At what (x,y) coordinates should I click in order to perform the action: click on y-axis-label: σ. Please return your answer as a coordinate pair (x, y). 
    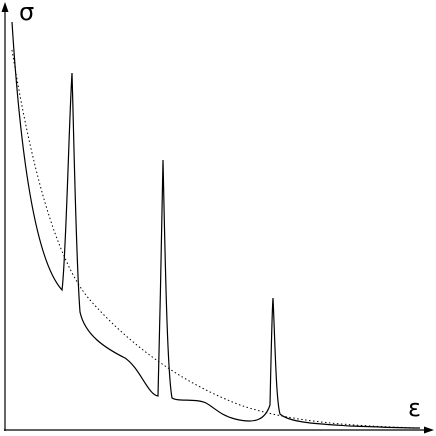
    Looking at the image, I should click on (26, 13).